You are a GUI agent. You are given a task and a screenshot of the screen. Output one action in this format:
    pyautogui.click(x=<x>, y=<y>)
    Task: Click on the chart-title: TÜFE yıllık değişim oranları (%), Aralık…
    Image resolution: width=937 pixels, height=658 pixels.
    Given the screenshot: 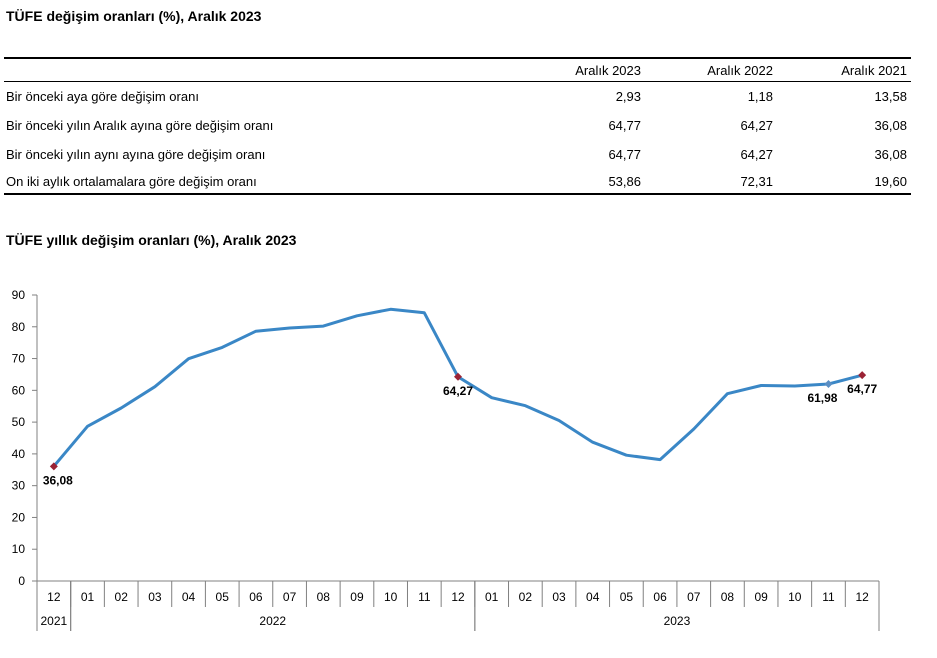 What is the action you would take?
    pyautogui.click(x=151, y=240)
    